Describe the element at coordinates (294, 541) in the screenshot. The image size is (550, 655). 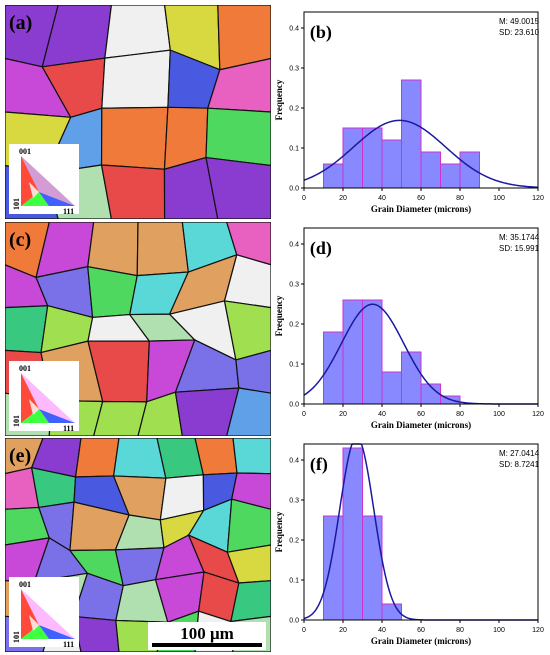
I see `y-tick-label: 0.2` at that location.